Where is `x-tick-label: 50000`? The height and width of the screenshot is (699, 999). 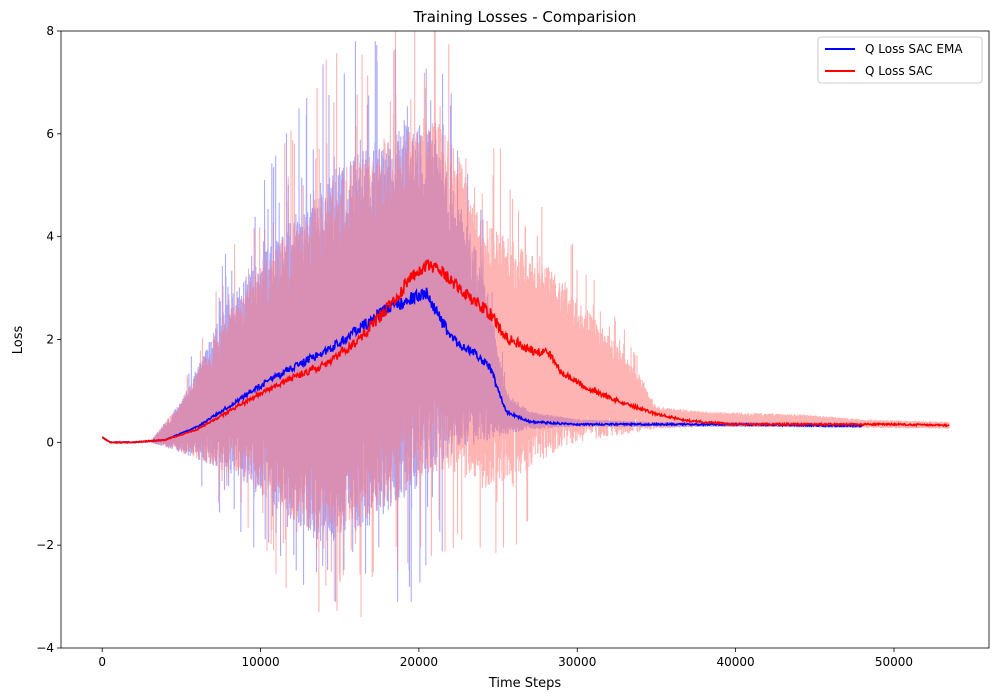 x-tick-label: 50000 is located at coordinates (894, 662).